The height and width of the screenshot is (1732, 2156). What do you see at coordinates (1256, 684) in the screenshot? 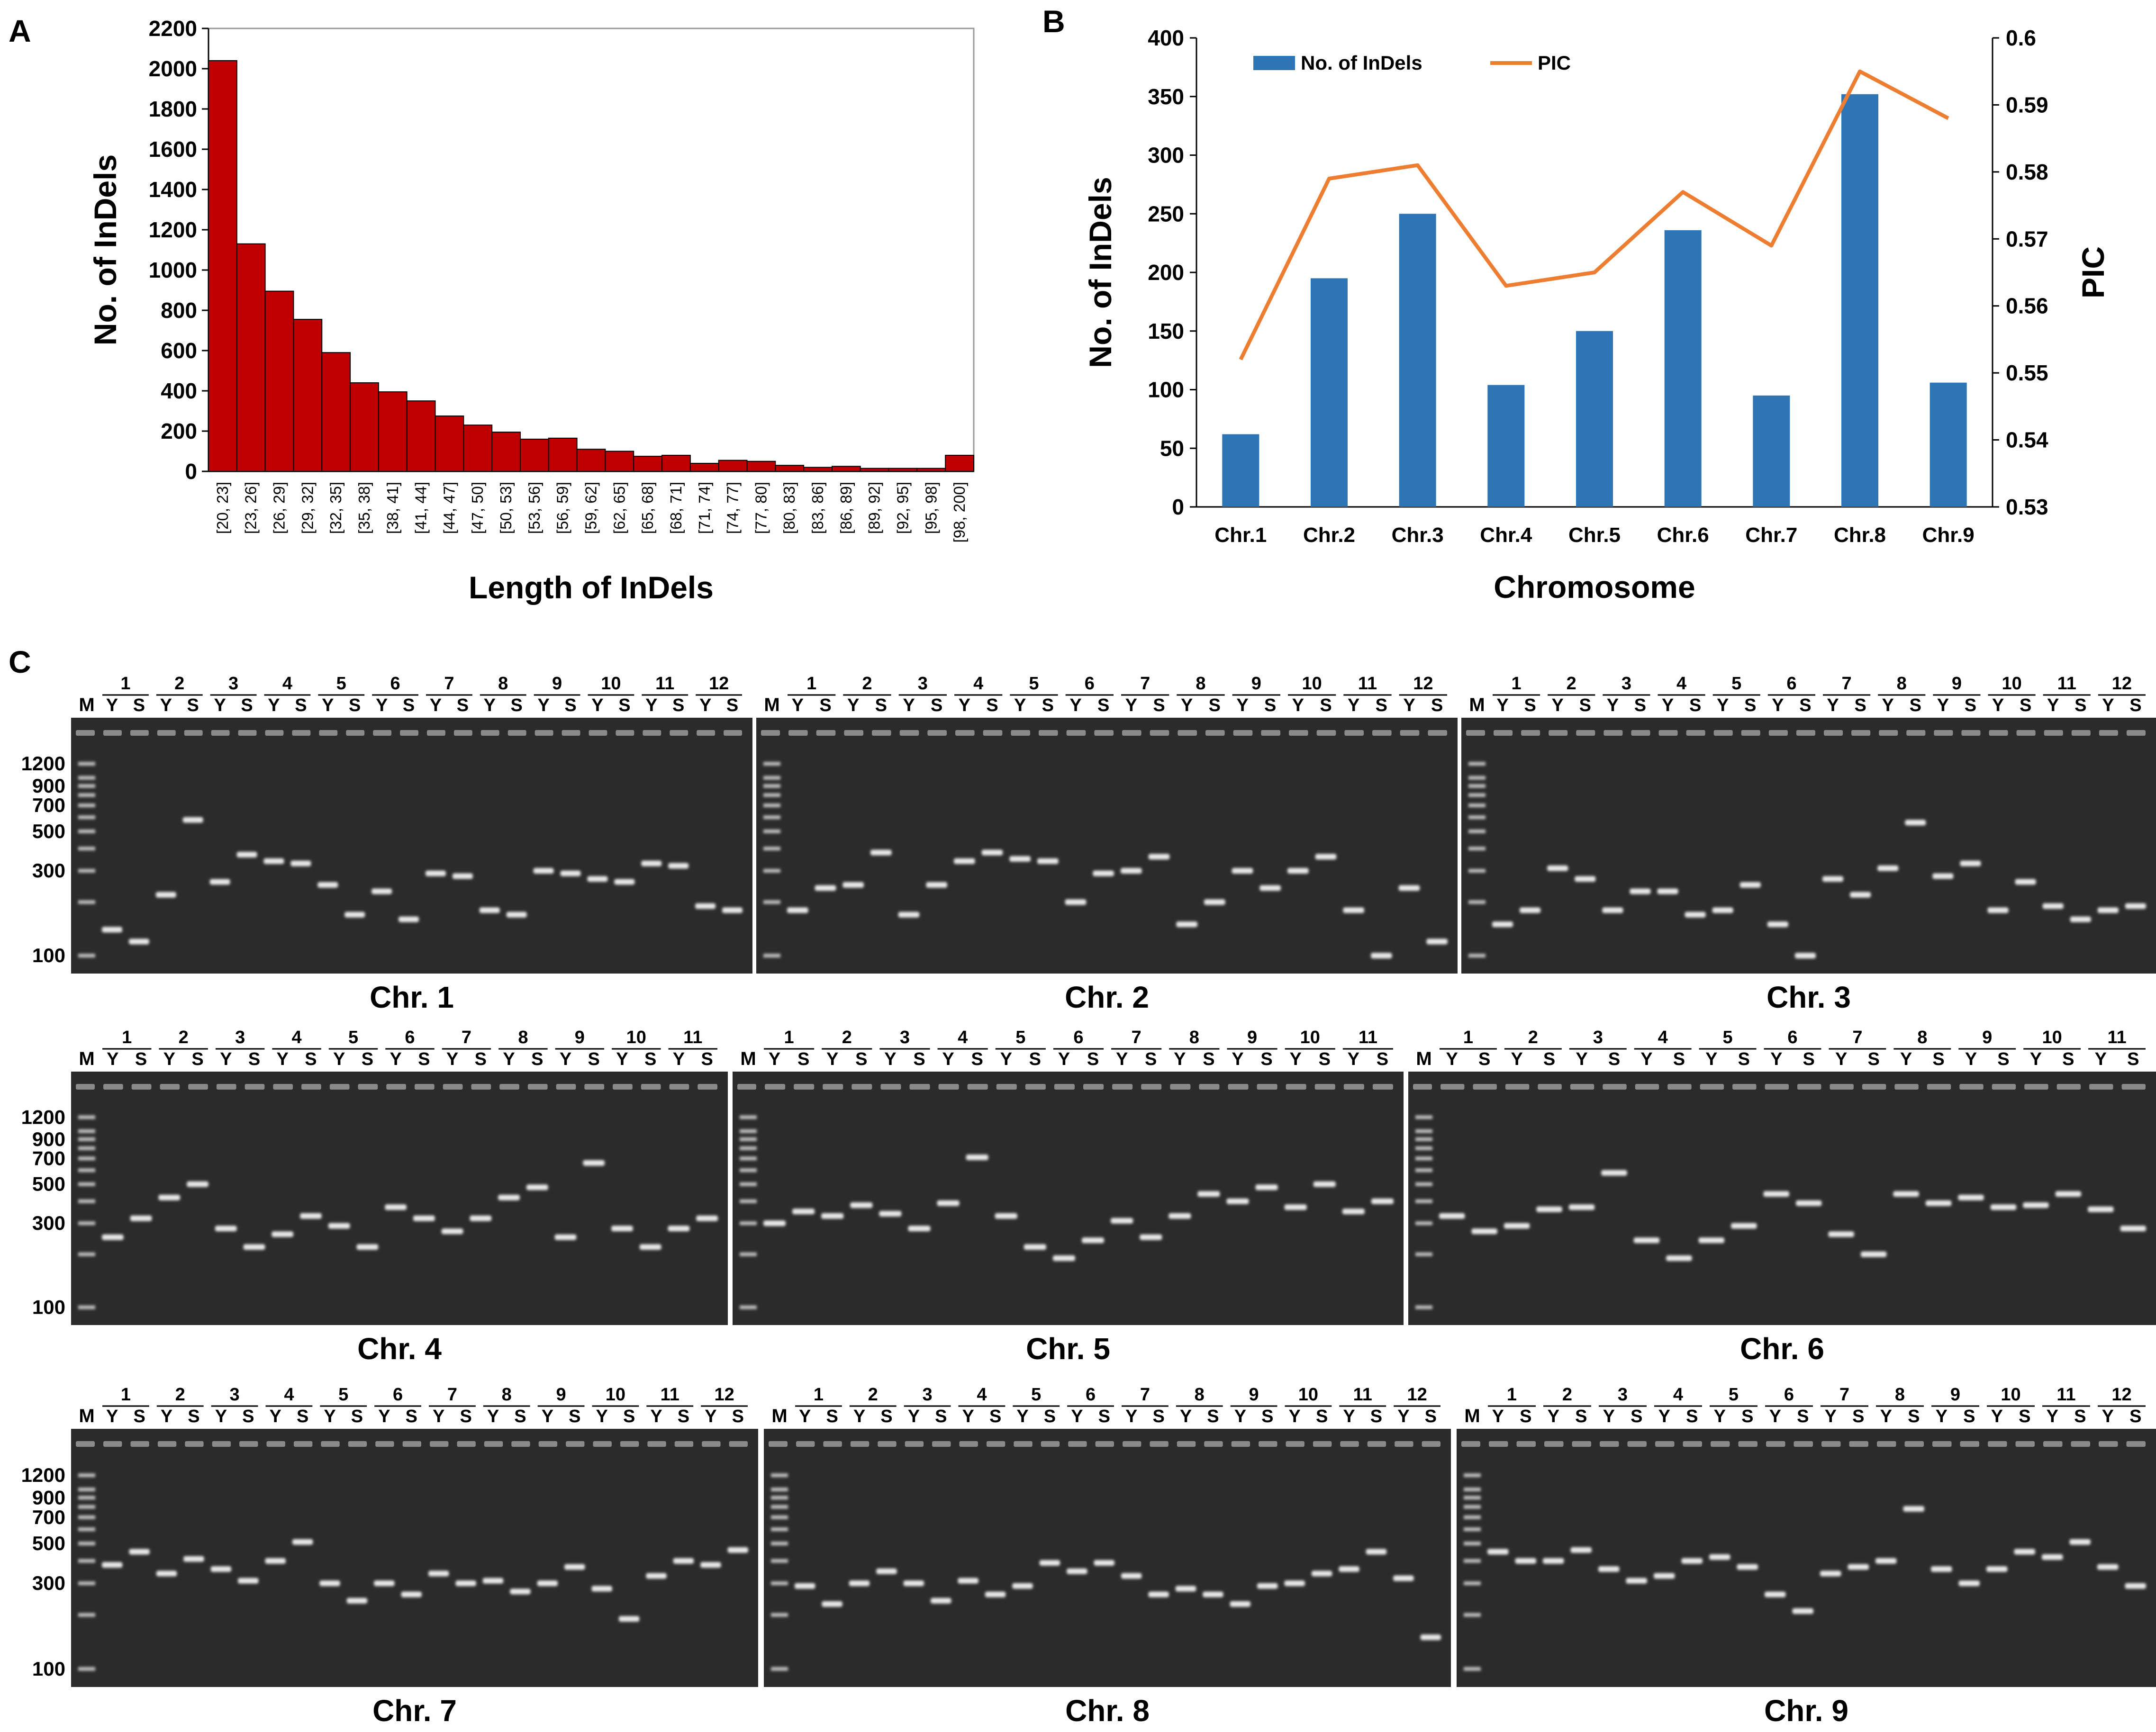
I see `gel-marker-number: 9` at bounding box center [1256, 684].